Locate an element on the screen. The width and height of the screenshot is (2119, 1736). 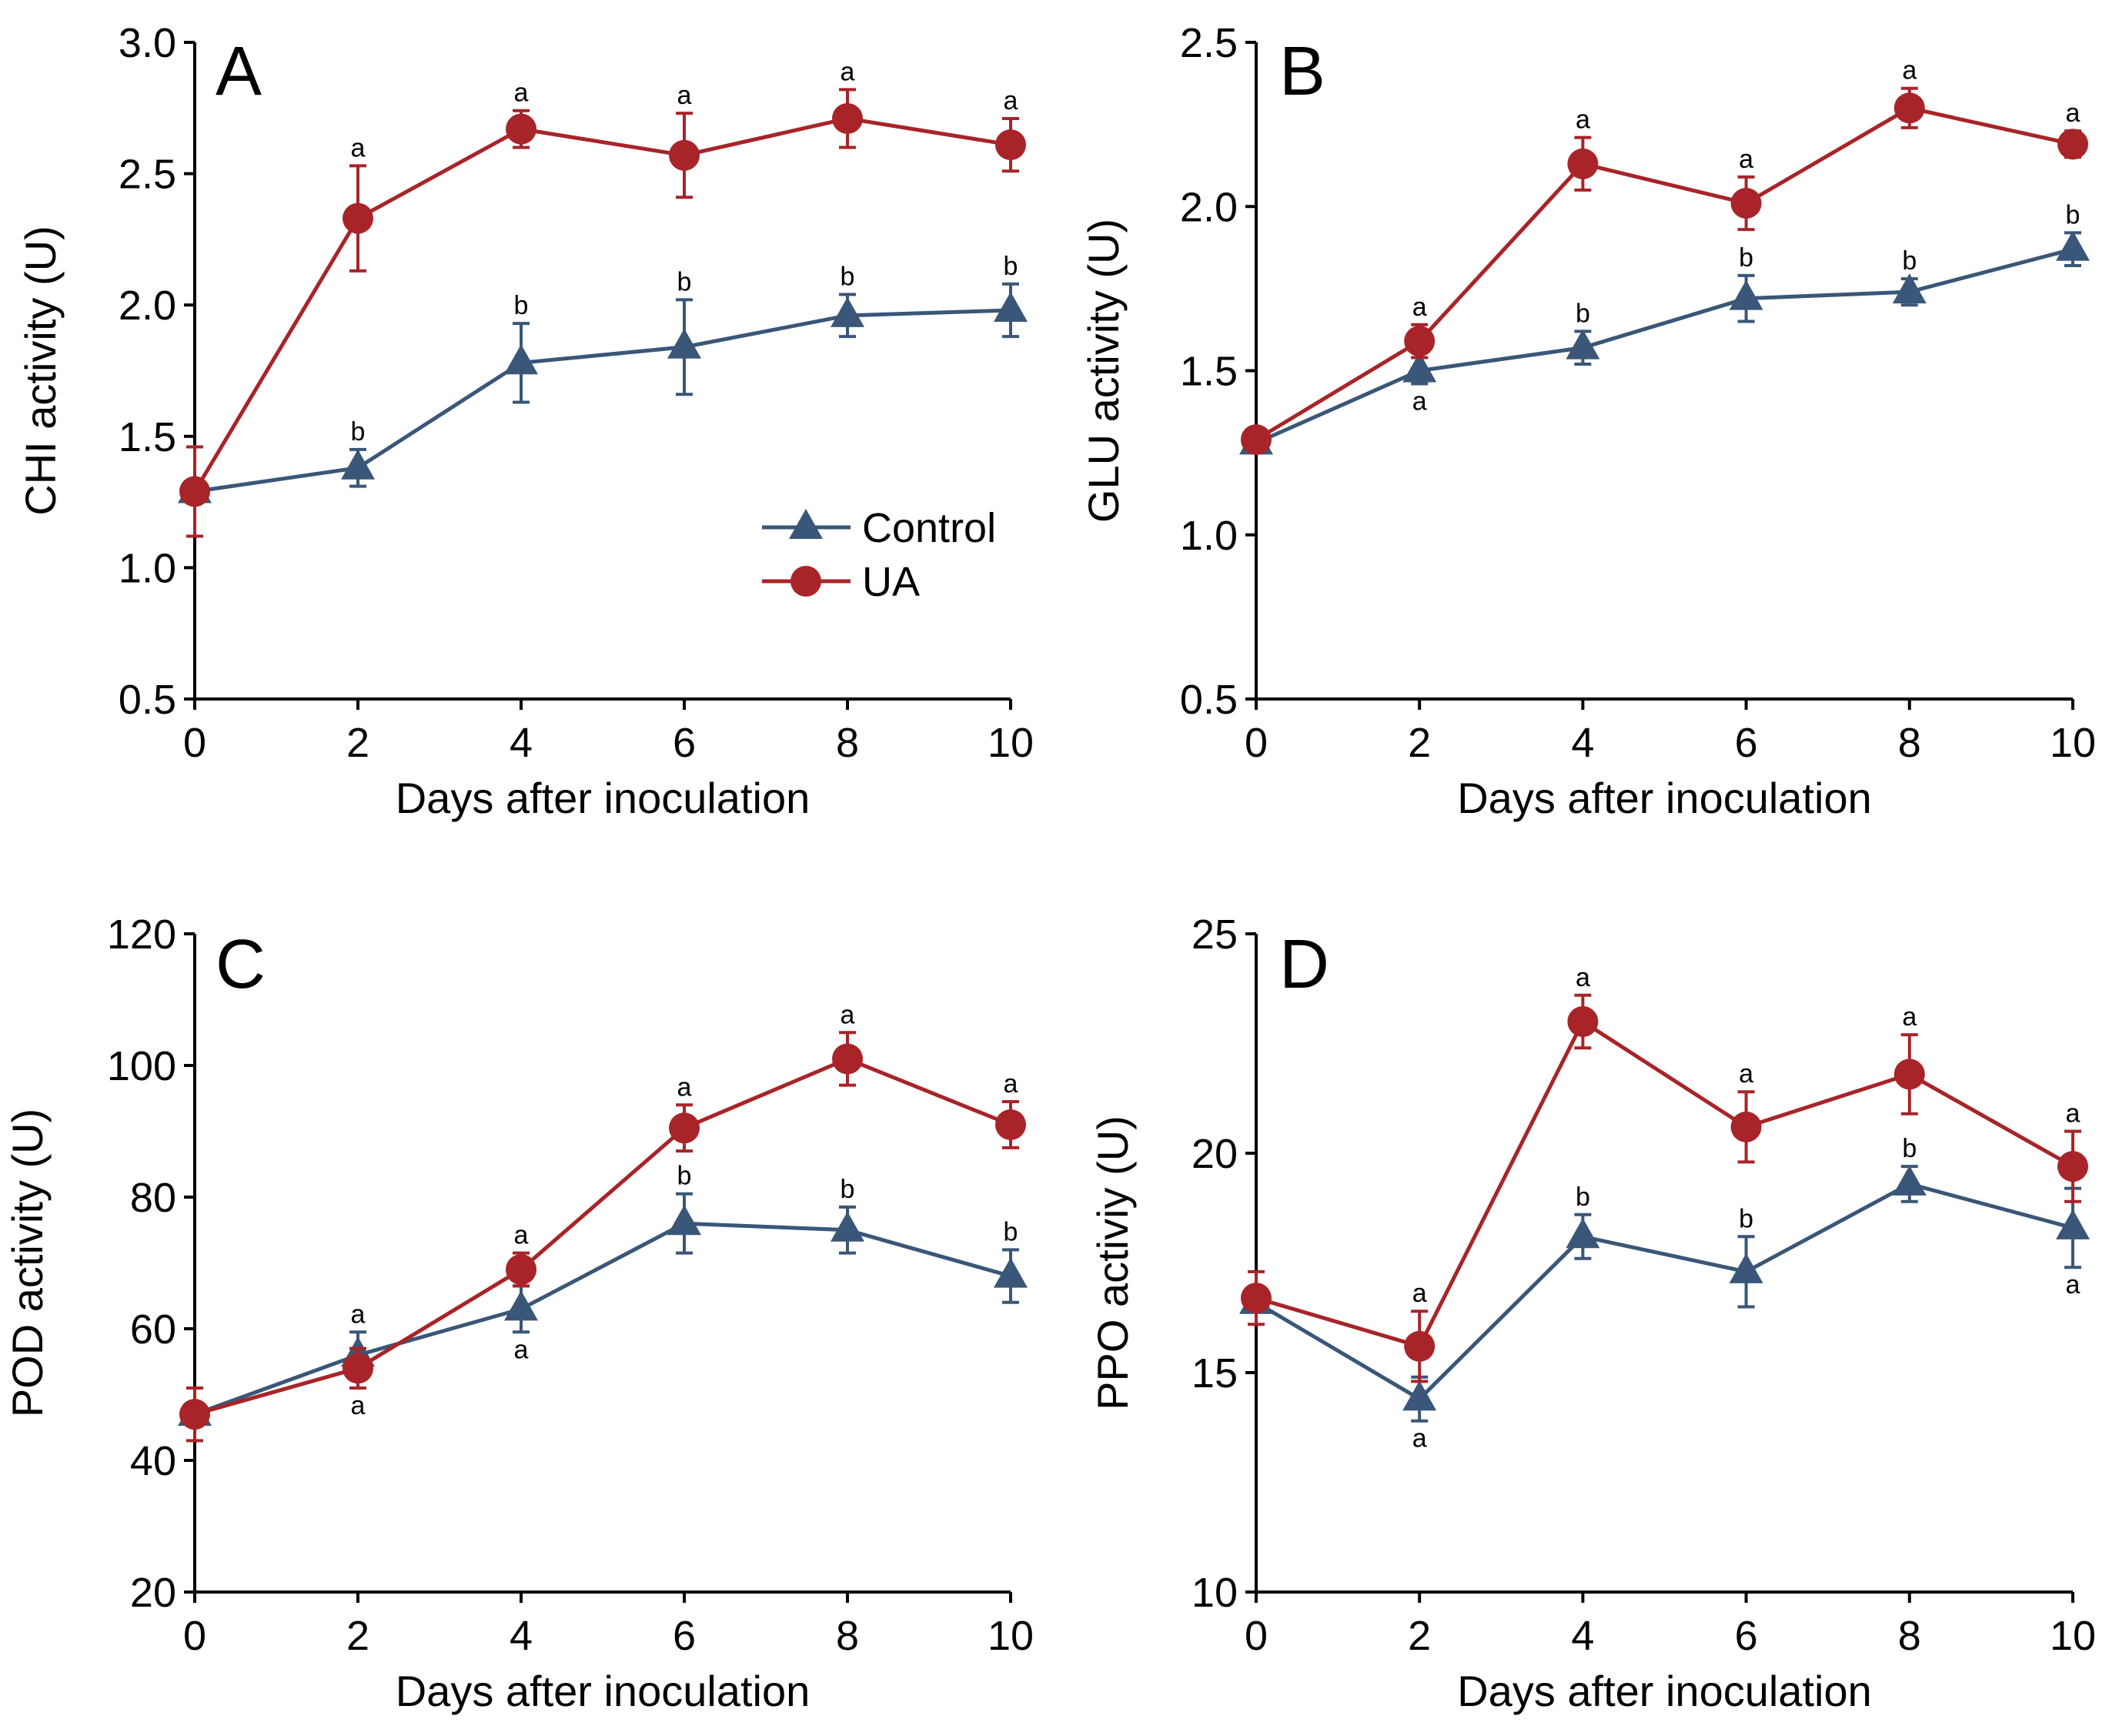
series-control: a b b b a is located at coordinates (1664, 1293).